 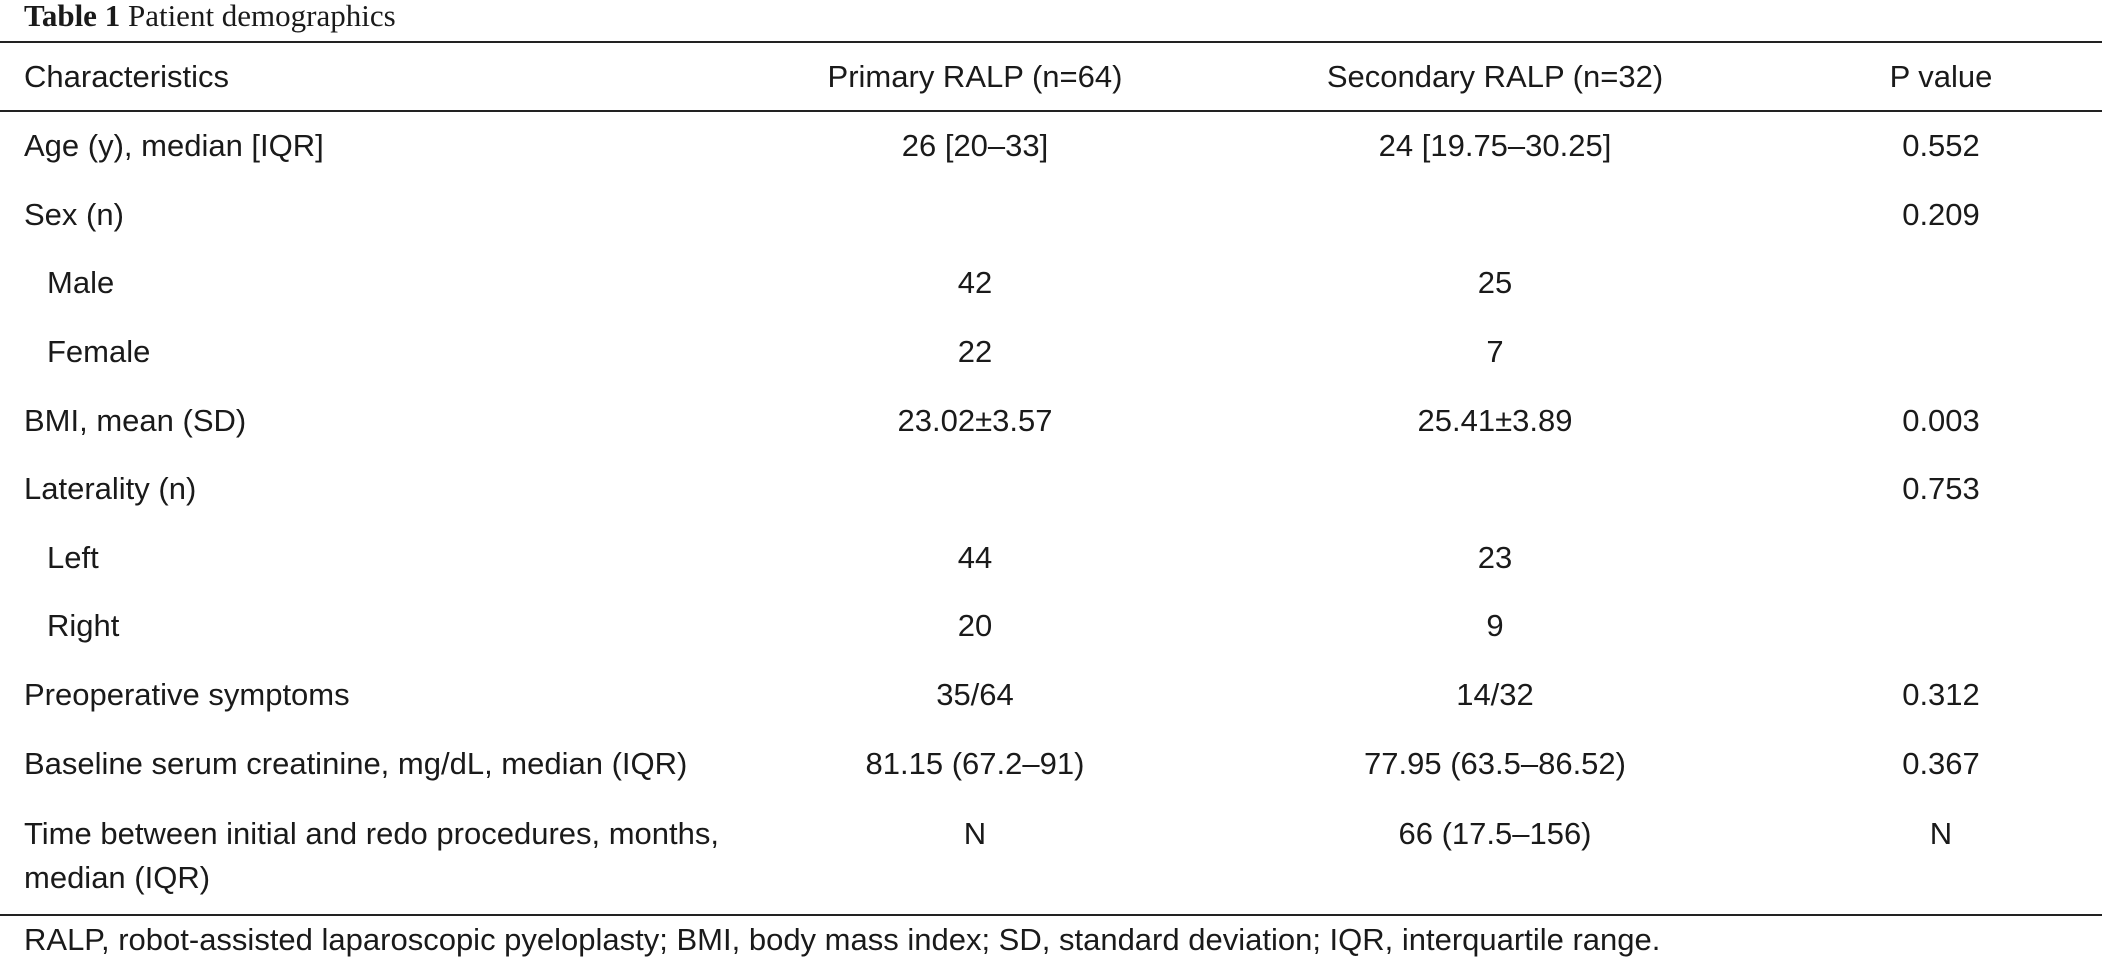 I want to click on p-value: 0.753, so click(x=1941, y=489).